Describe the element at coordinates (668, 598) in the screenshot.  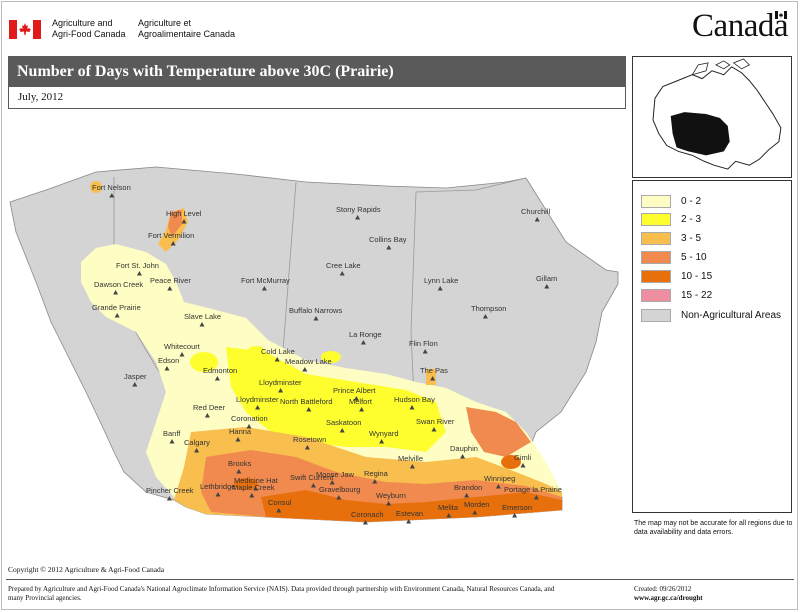
I see `drought-website-link: www.agr.gc.ca/drought` at that location.